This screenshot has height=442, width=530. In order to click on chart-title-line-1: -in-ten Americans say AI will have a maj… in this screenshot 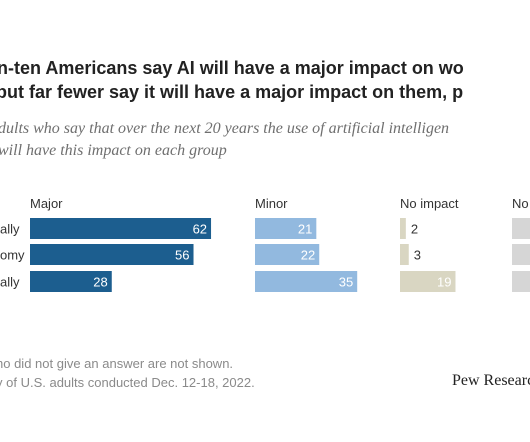, I will do `click(232, 68)`.